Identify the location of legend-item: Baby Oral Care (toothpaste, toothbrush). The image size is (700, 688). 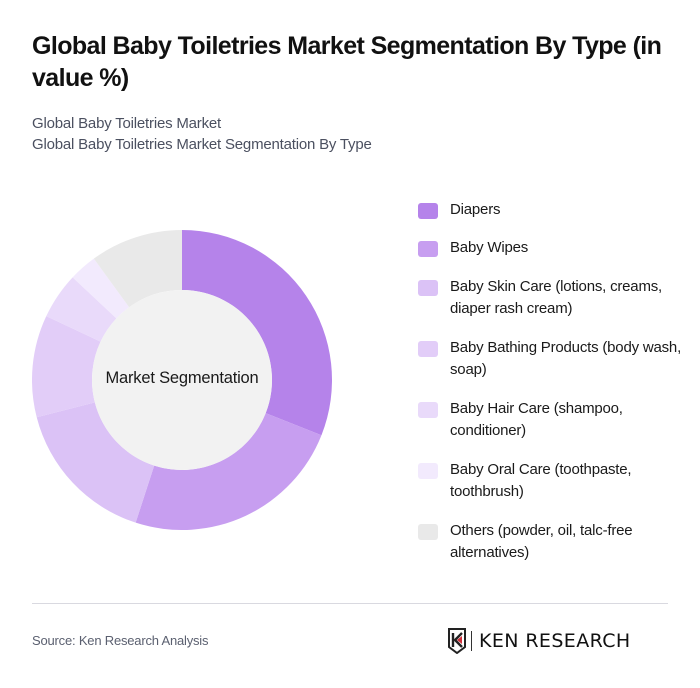
(554, 481).